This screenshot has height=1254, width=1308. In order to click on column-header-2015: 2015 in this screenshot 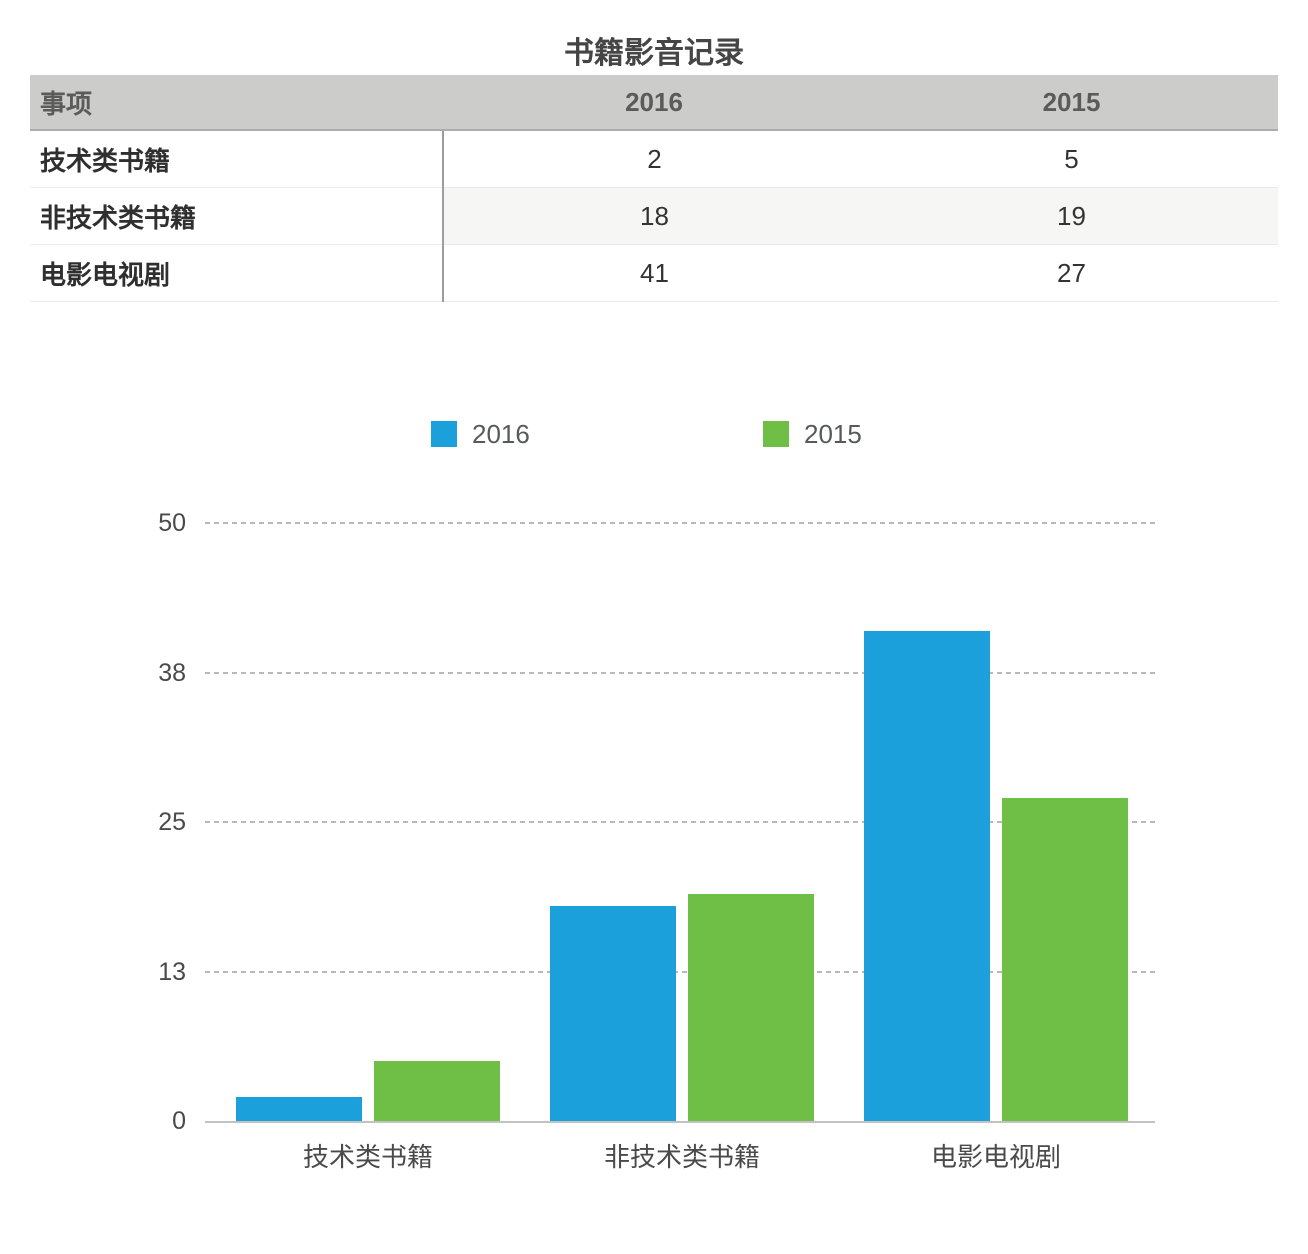, I will do `click(1071, 103)`.